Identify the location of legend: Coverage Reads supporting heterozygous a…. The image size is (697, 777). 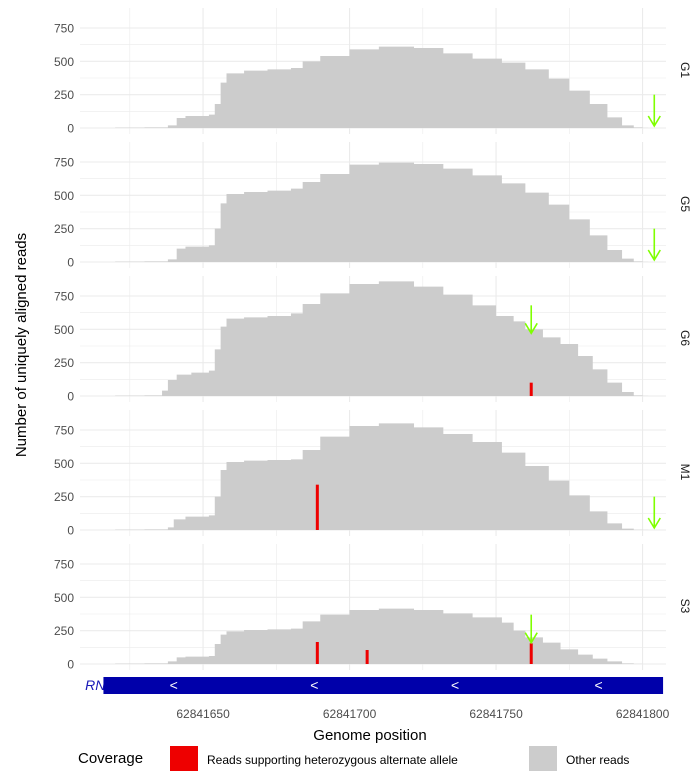
(353, 758).